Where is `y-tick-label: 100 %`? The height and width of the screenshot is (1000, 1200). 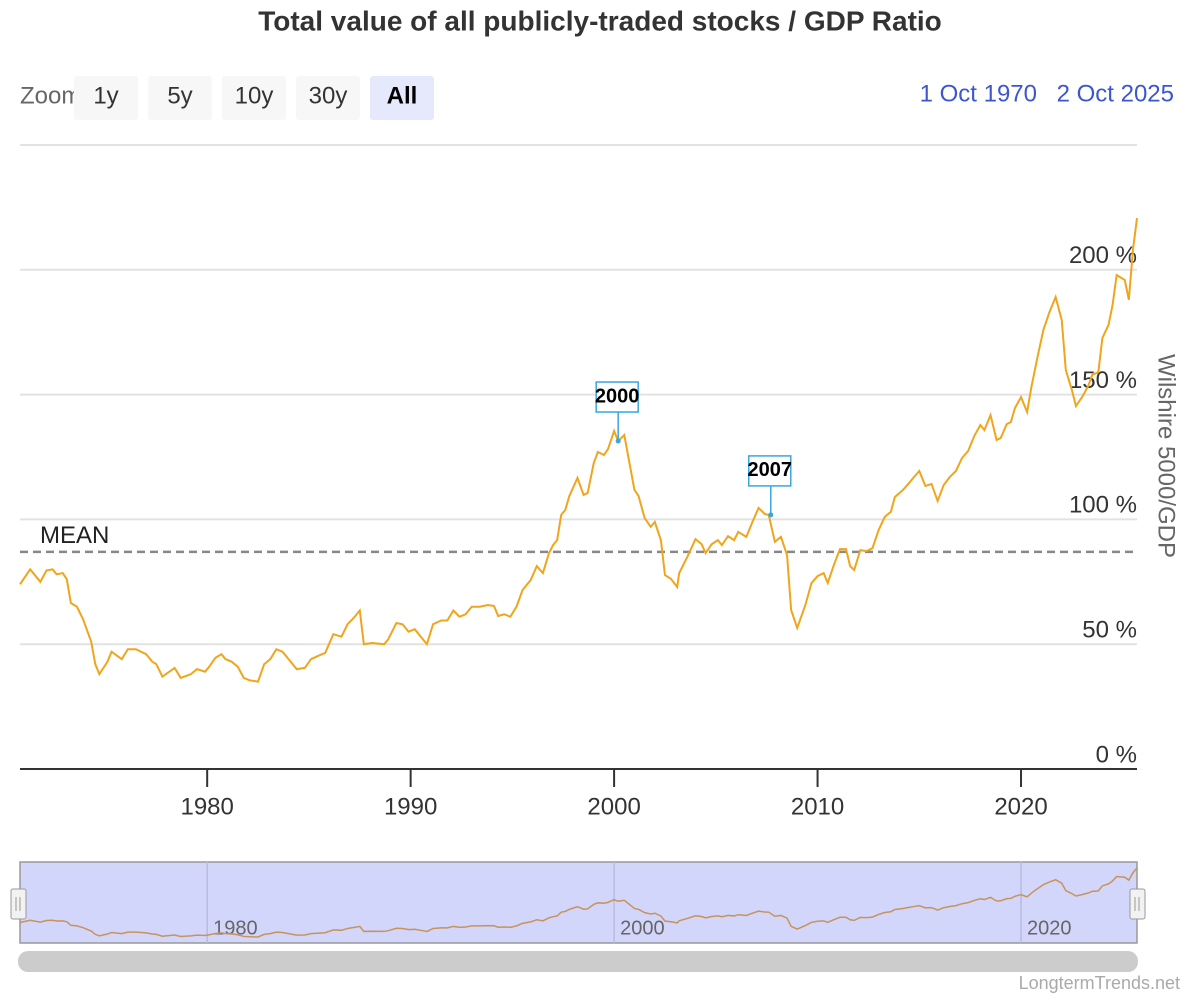 y-tick-label: 100 % is located at coordinates (1103, 505).